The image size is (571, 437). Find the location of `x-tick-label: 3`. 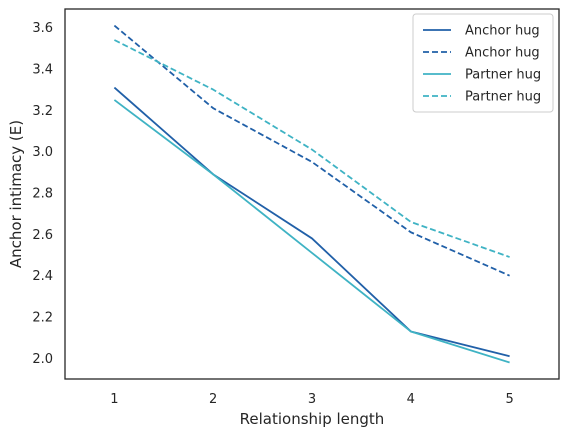

x-tick-label: 3 is located at coordinates (312, 399).